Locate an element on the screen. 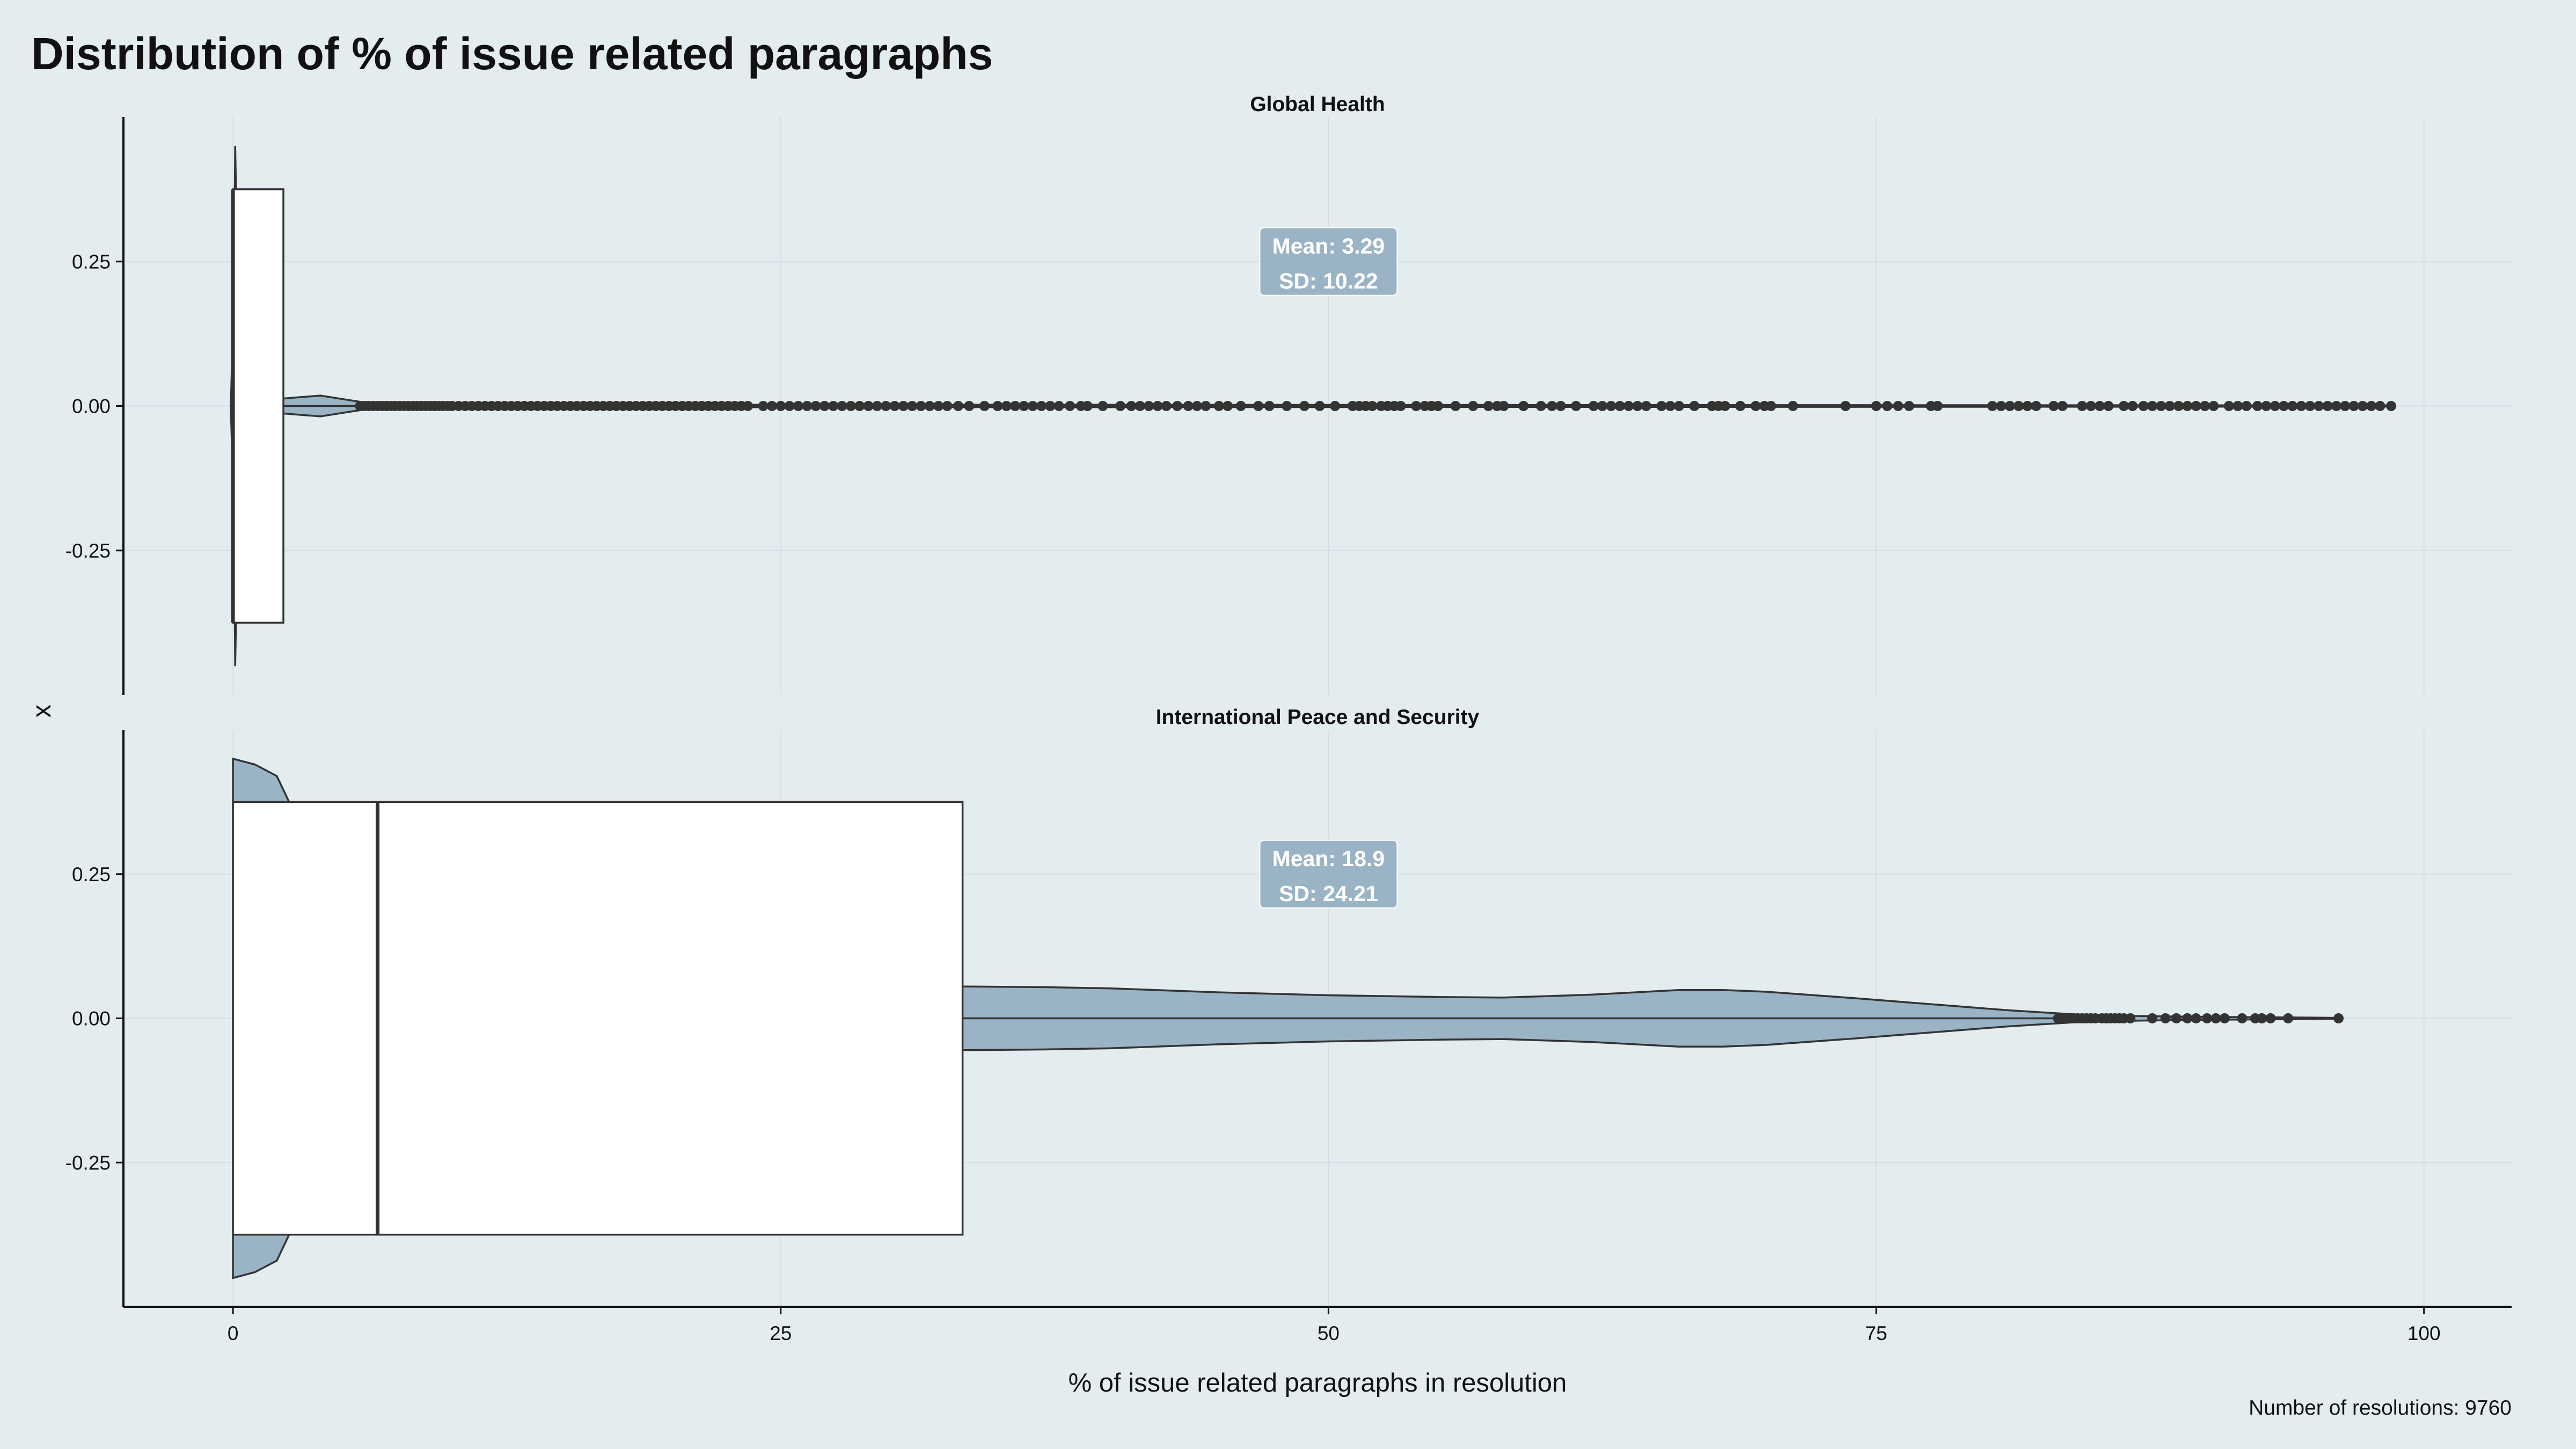 Image resolution: width=2576 pixels, height=1449 pixels. x-tick-label: 0 is located at coordinates (233, 1333).